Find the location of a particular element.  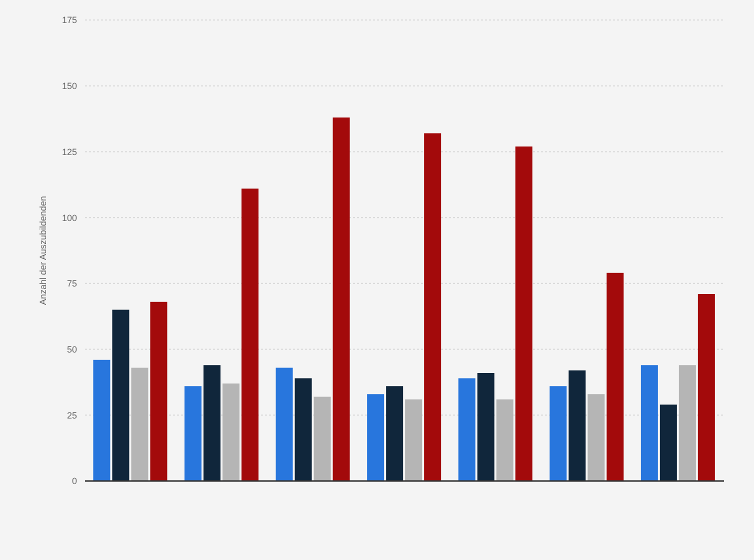

y-tick-label: 150 is located at coordinates (69, 86).